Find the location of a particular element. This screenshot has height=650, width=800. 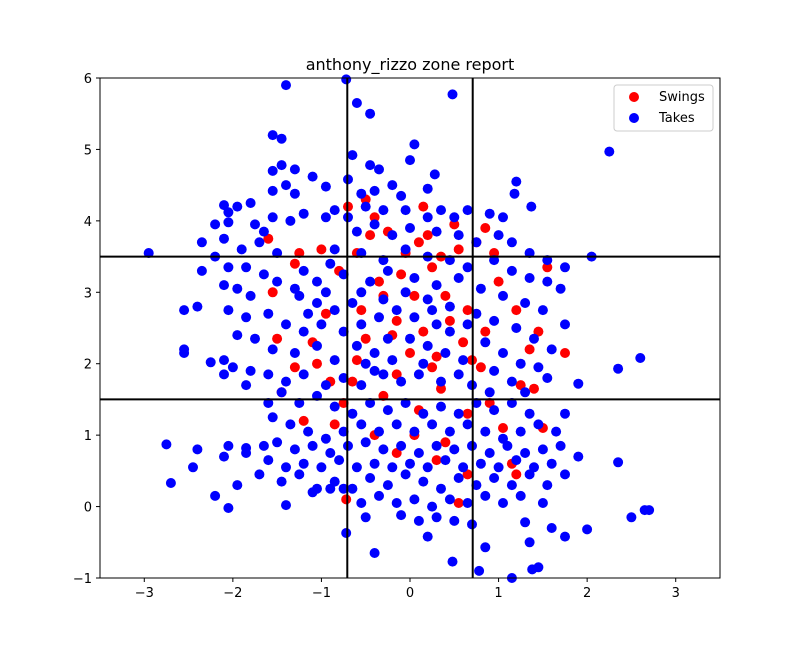

x-axis: −3 −2 −1 0 1 2 3 is located at coordinates (407, 589).